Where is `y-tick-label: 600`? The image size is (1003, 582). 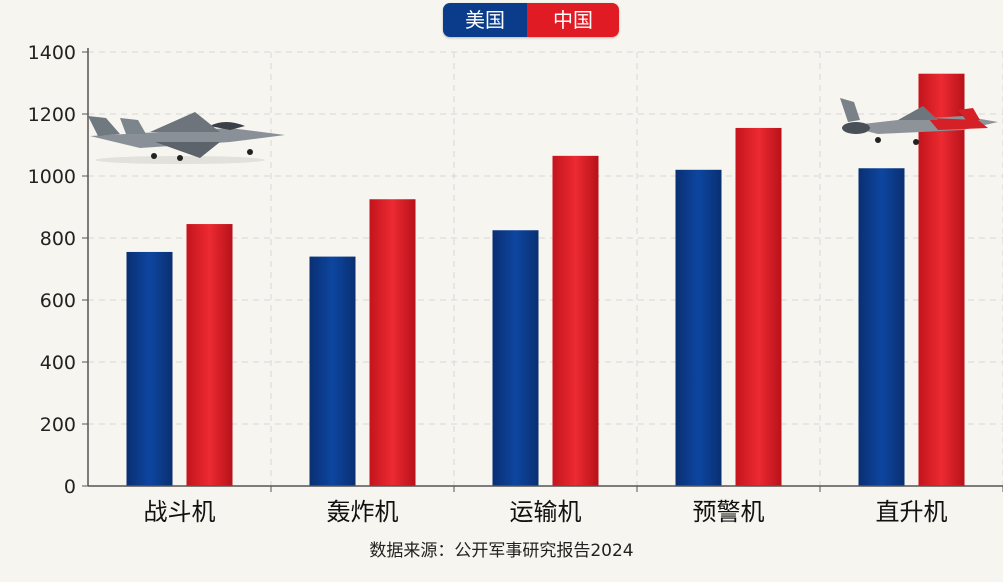
y-tick-label: 600 is located at coordinates (58, 301).